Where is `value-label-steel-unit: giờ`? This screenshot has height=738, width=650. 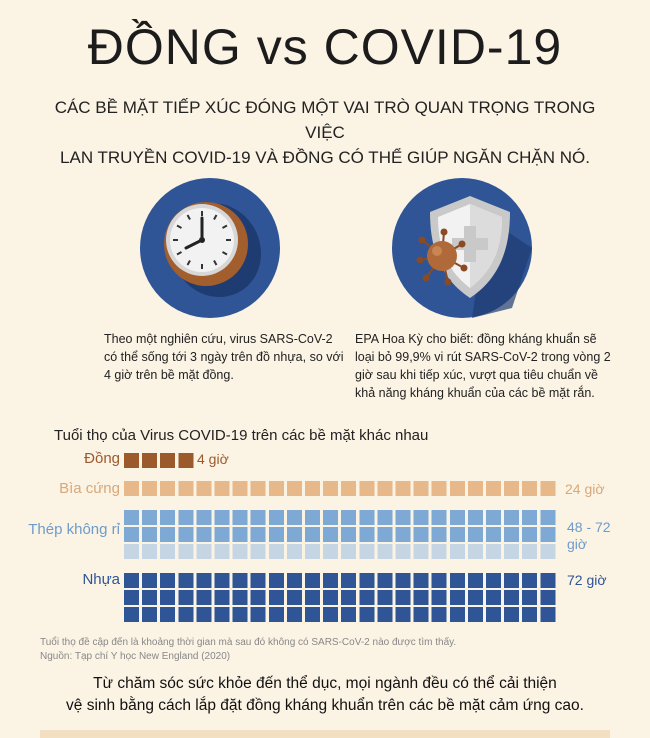 value-label-steel-unit: giờ is located at coordinates (577, 544).